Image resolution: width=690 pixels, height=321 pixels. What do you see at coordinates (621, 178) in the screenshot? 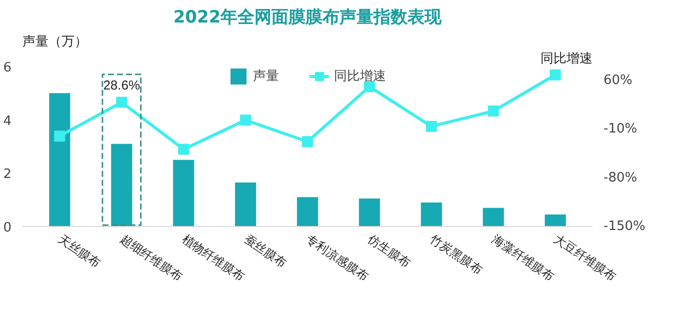
I see `y2-tick-label: -80%` at bounding box center [621, 178].